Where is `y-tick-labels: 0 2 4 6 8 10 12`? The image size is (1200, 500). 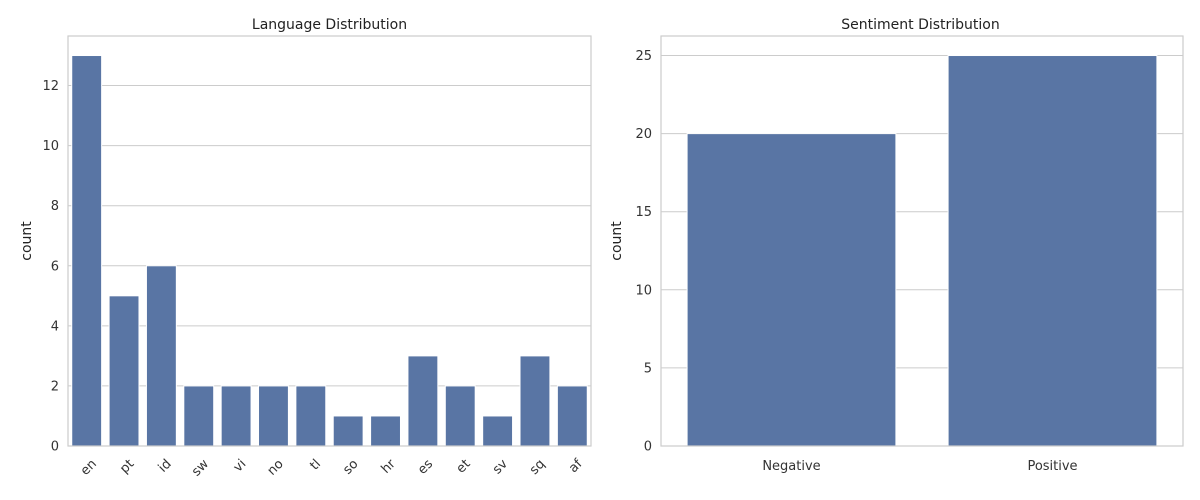 y-tick-labels: 0 2 4 6 8 10 12 is located at coordinates (50, 266).